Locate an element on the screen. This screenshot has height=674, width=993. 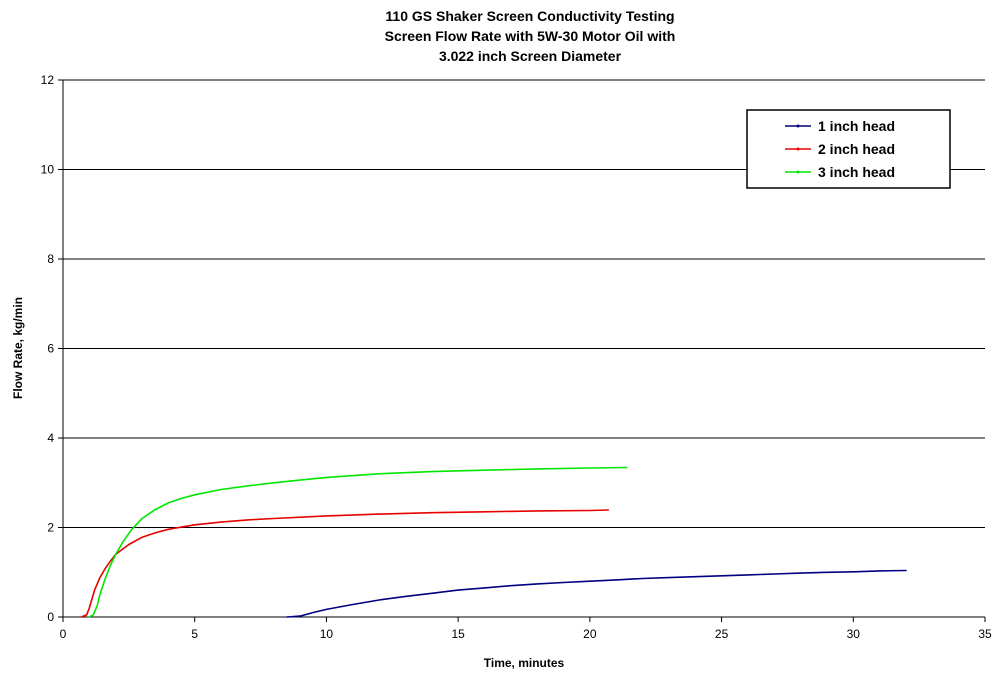
x-tick-label: 0 is located at coordinates (63, 634).